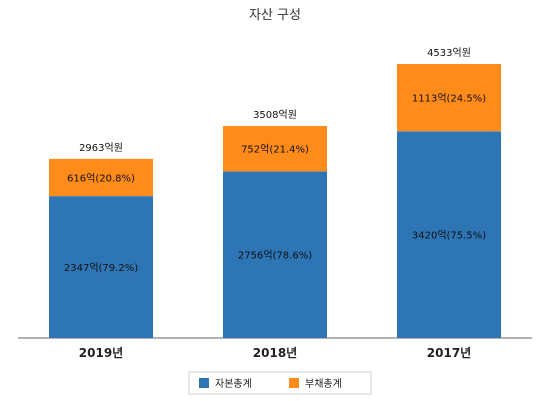  What do you see at coordinates (101, 148) in the screenshot?
I see `total-label-1: 2963억원` at bounding box center [101, 148].